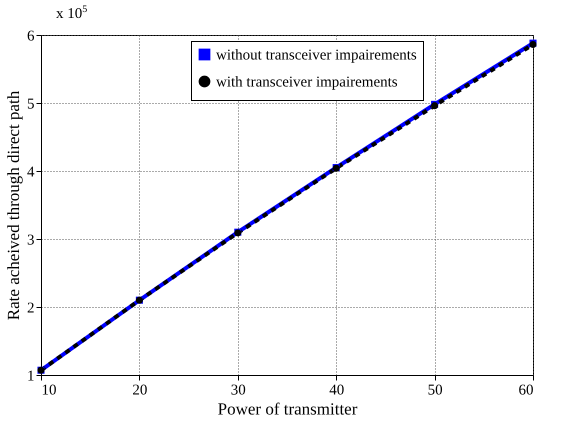  What do you see at coordinates (288, 409) in the screenshot?
I see `x-axis-title: Power of transmitter` at bounding box center [288, 409].